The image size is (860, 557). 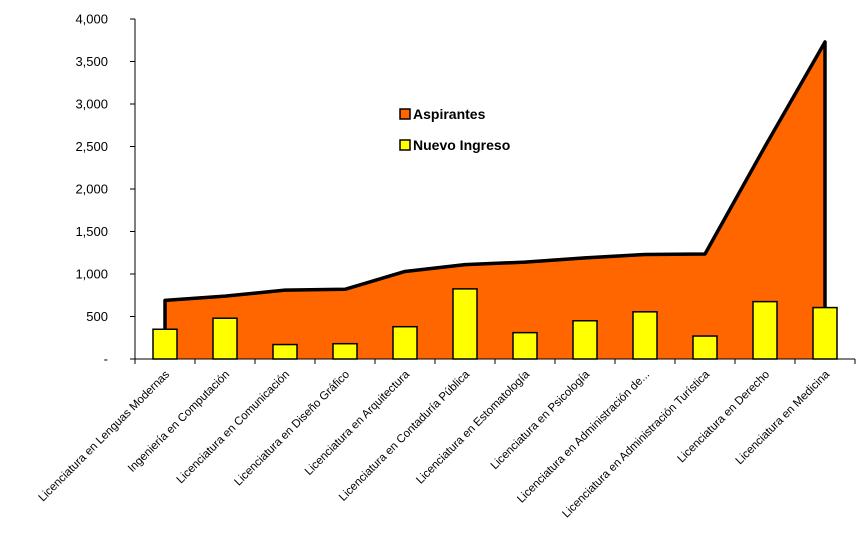 What do you see at coordinates (449, 114) in the screenshot?
I see `legend-label-aspirantes: Aspirantes` at bounding box center [449, 114].